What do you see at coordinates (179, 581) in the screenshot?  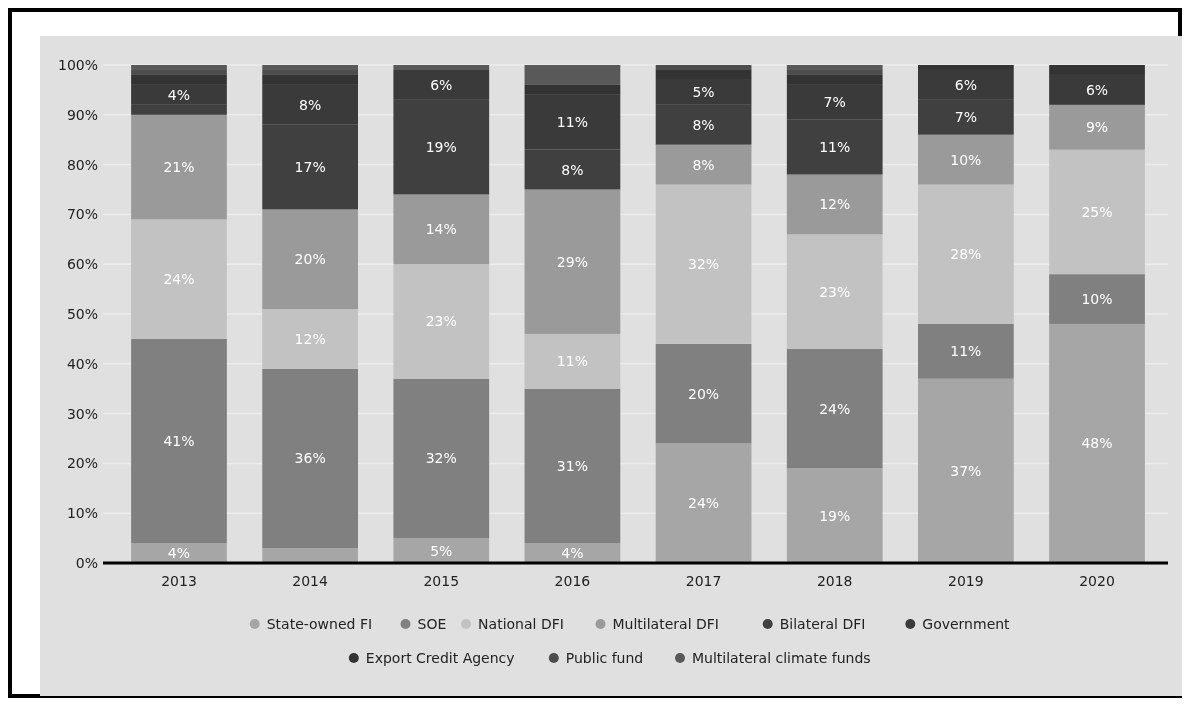 I see `x-tick-label: 2013` at bounding box center [179, 581].